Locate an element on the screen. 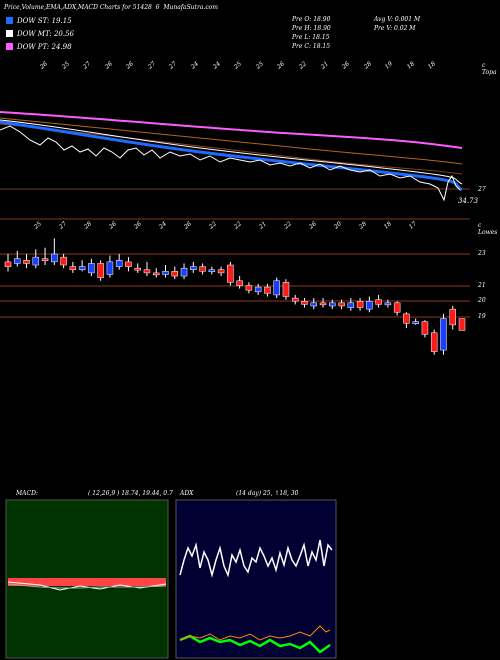  top-date-label: 27 is located at coordinates (151, 65).